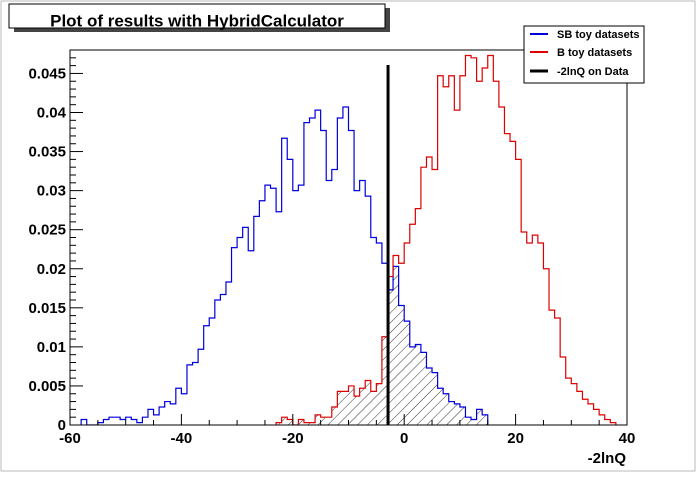 The height and width of the screenshot is (477, 696). What do you see at coordinates (607, 458) in the screenshot?
I see `x-axis-label: -2lnQ` at bounding box center [607, 458].